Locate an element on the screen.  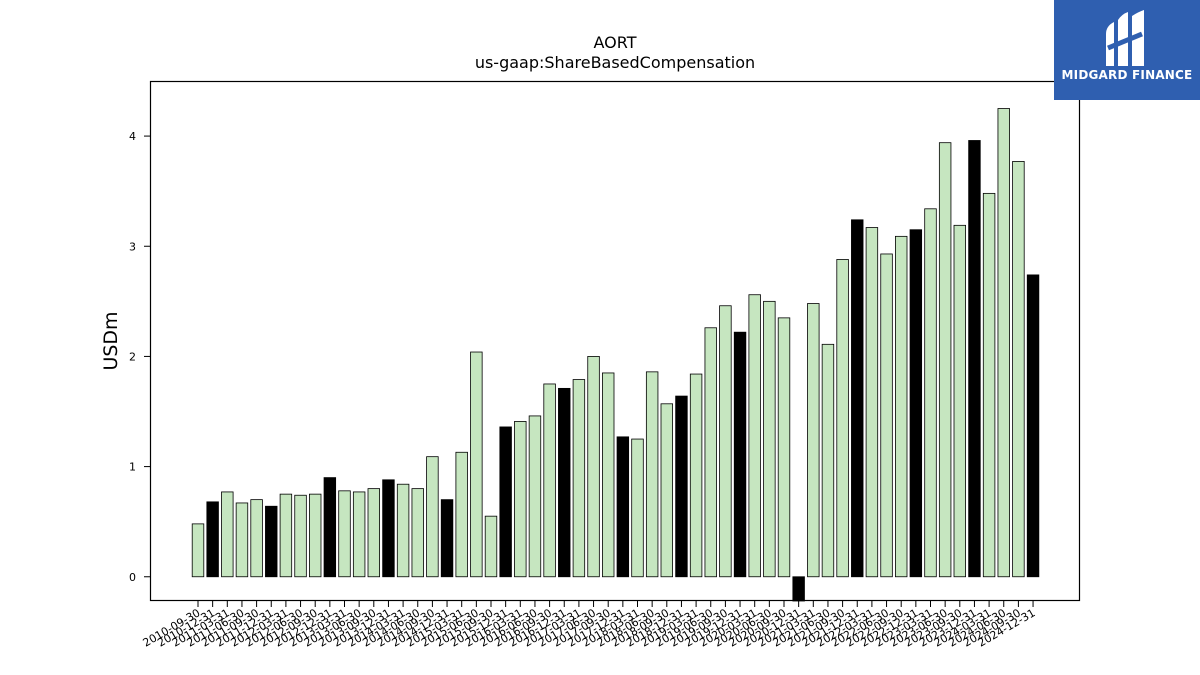
y-tick-label: 0 is located at coordinates (132, 577).